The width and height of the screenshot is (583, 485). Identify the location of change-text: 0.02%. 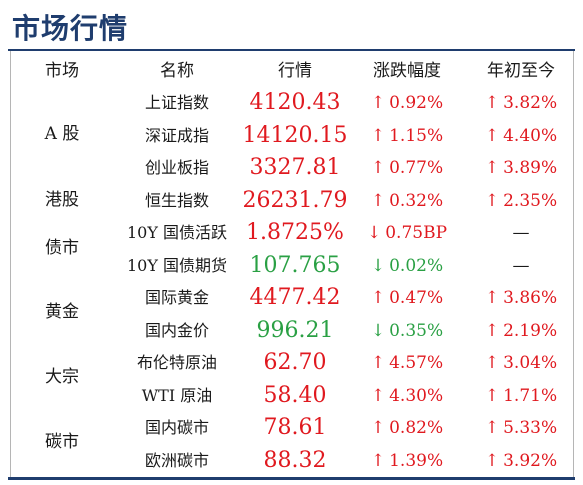
(416, 265).